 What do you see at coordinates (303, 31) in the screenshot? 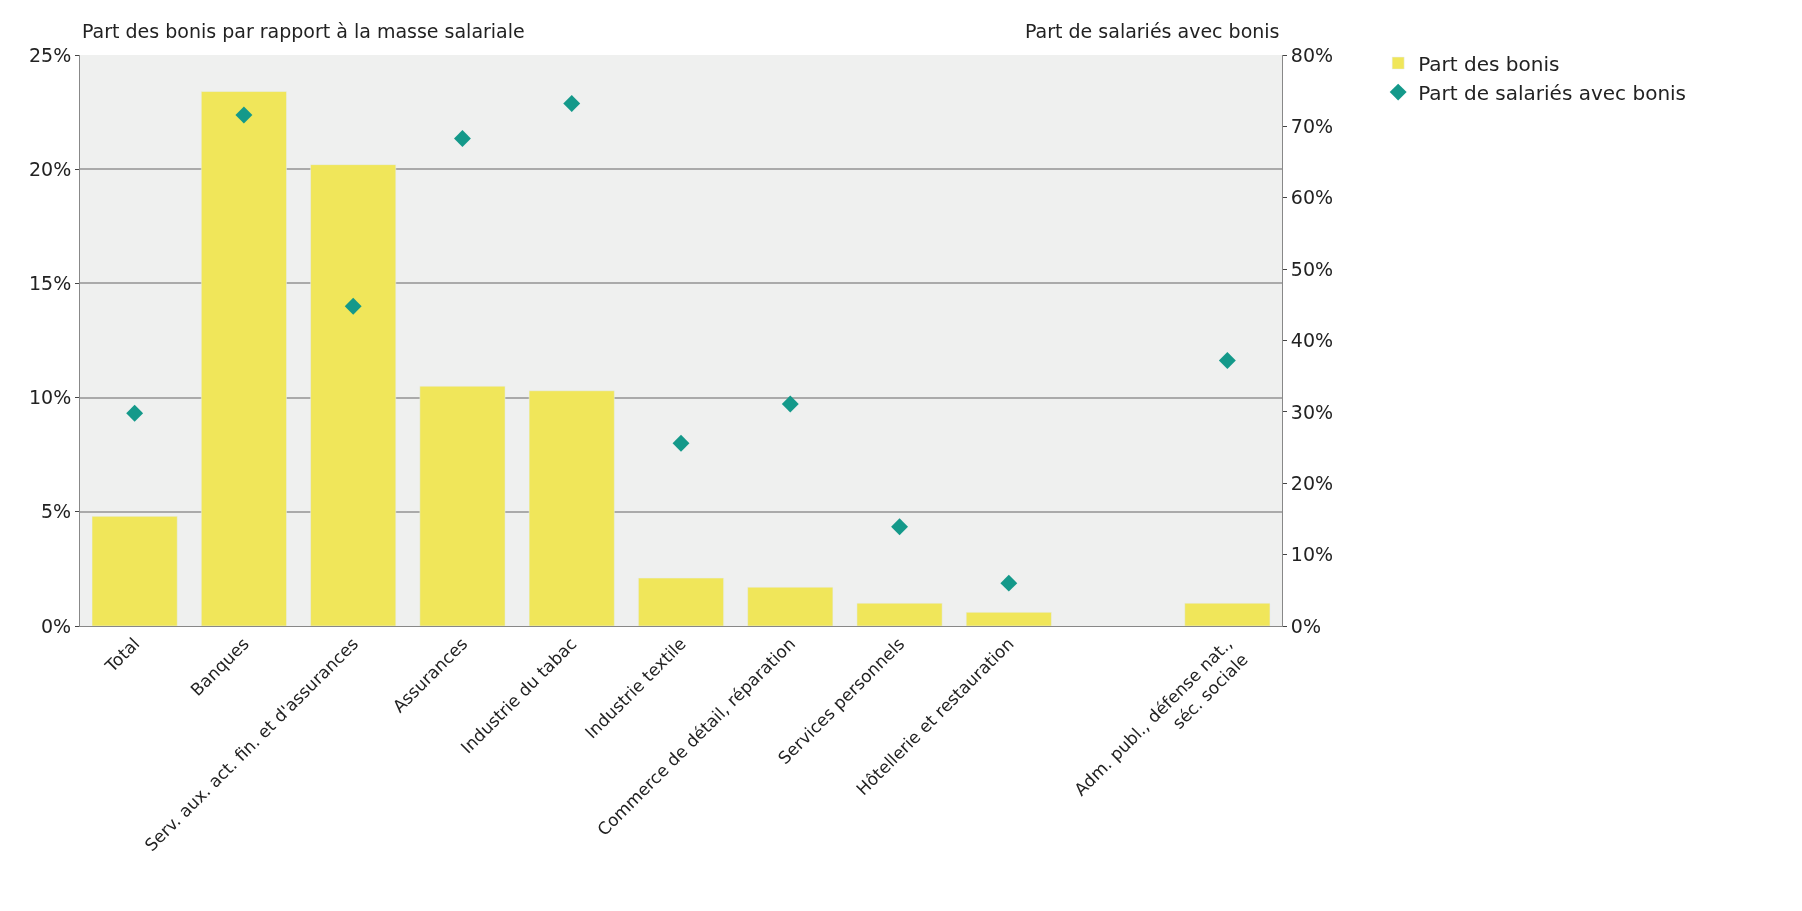
I see `y-axis-title: Part des bonis par rapport à la masse salariale` at bounding box center [303, 31].